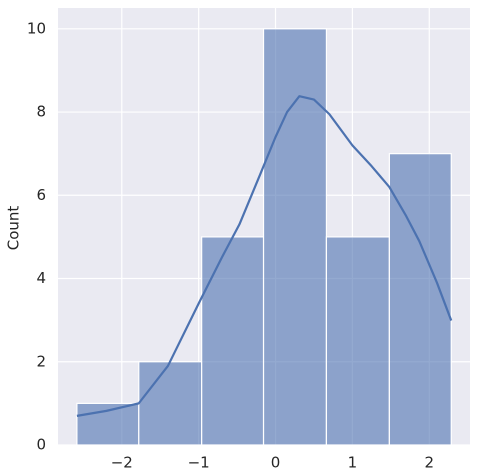 The image size is (479, 476). I want to click on x-tick-label: 2, so click(429, 463).